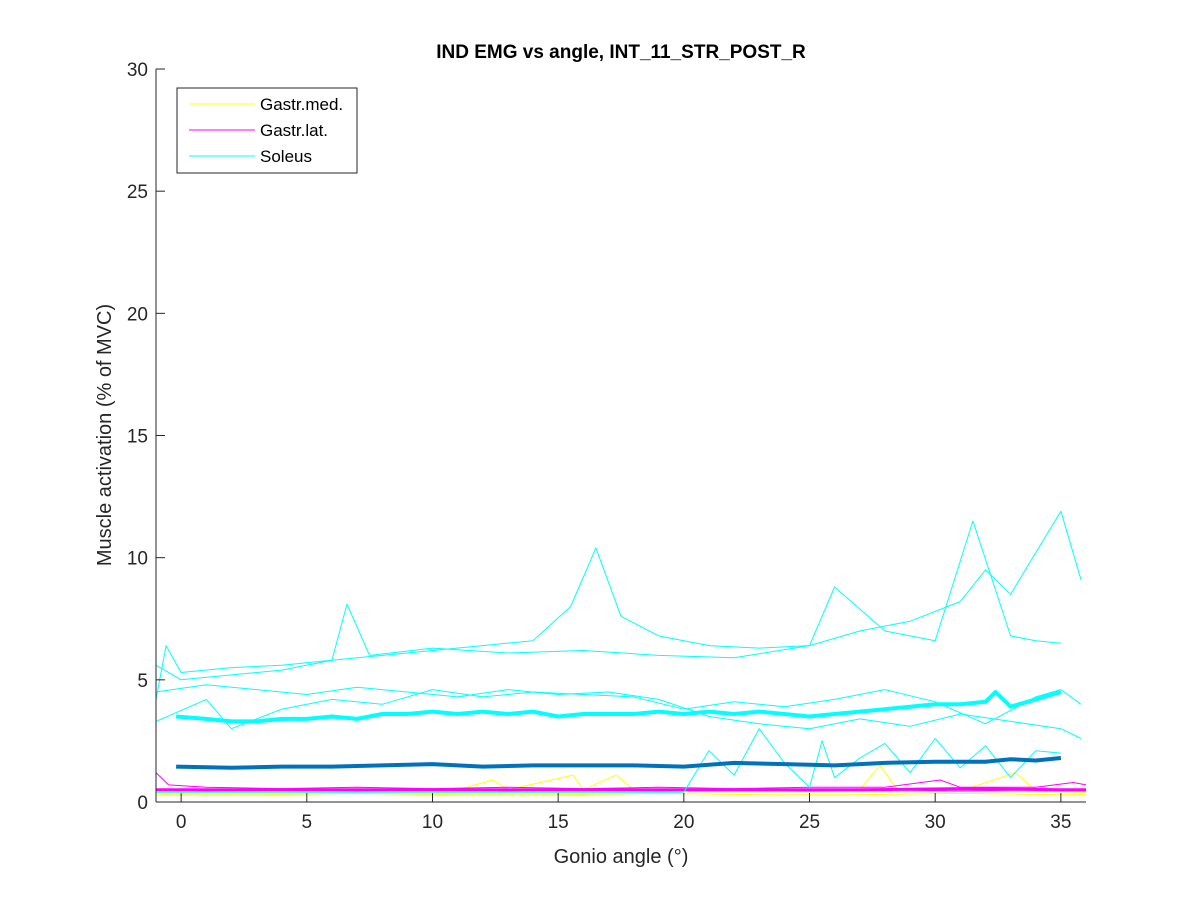 This screenshot has width=1200, height=900. What do you see at coordinates (137, 70) in the screenshot?
I see `y-tick-label: 30` at bounding box center [137, 70].